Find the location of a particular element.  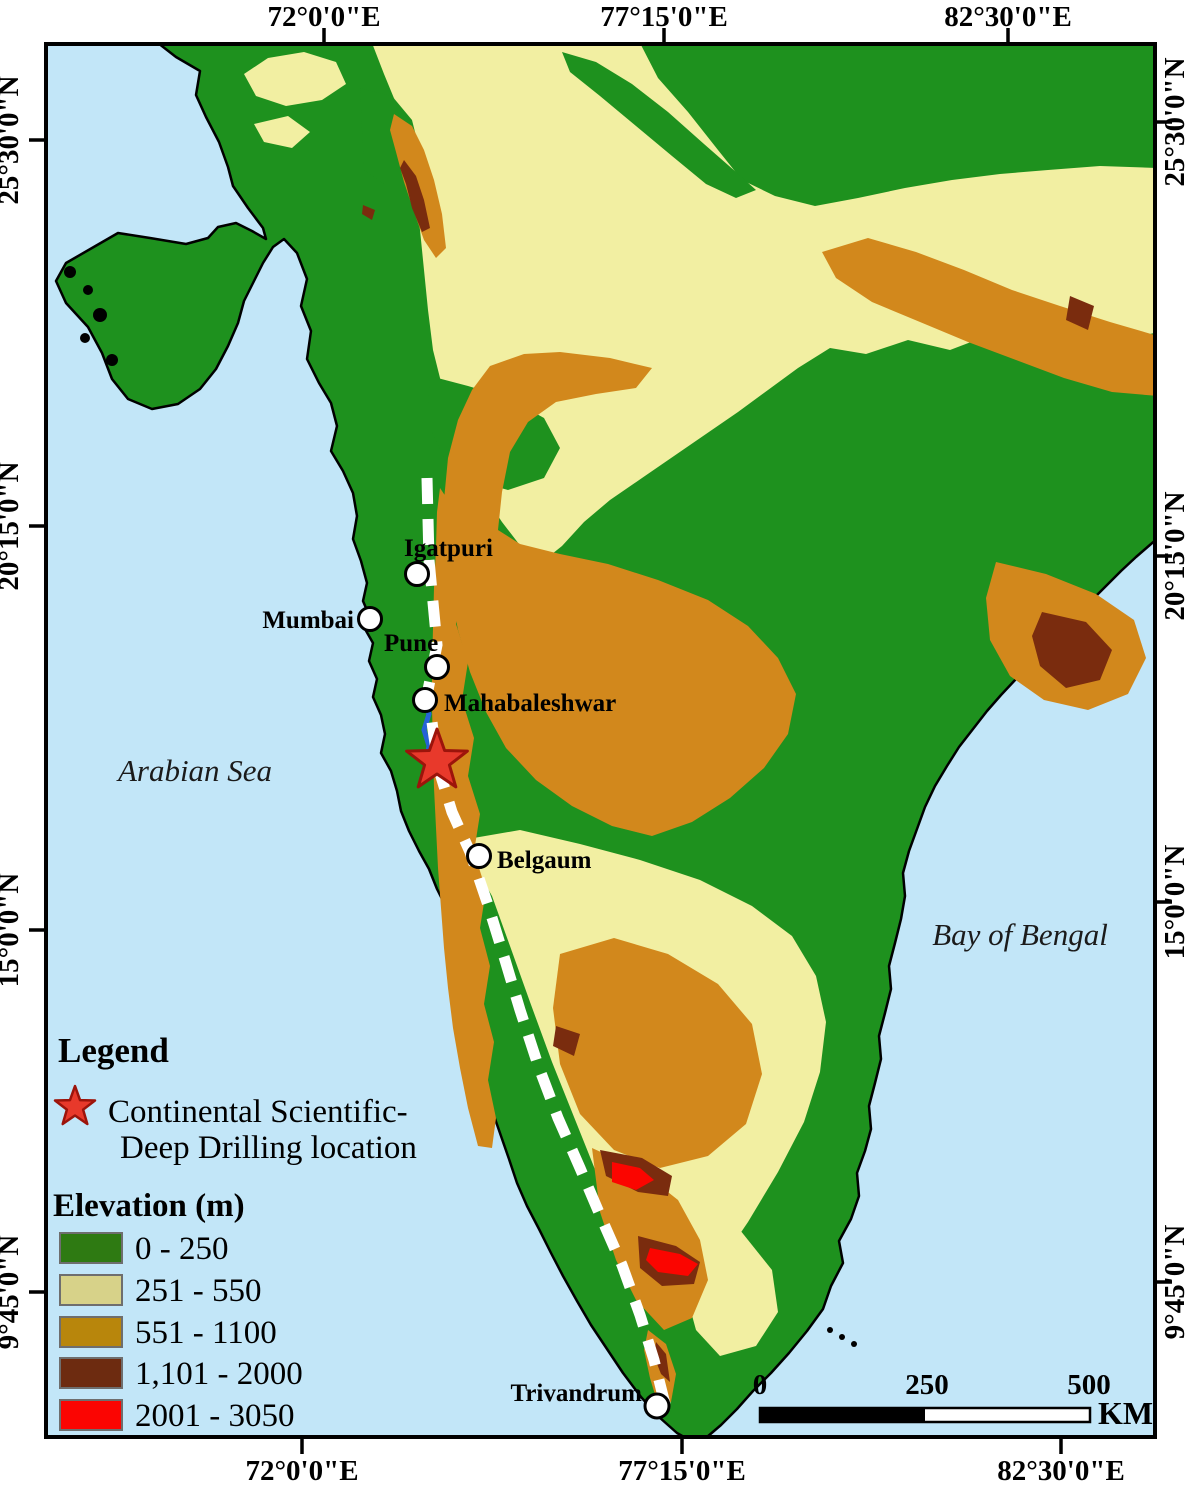

city-label-trivandrum: Trivandrum is located at coordinates (577, 1393).